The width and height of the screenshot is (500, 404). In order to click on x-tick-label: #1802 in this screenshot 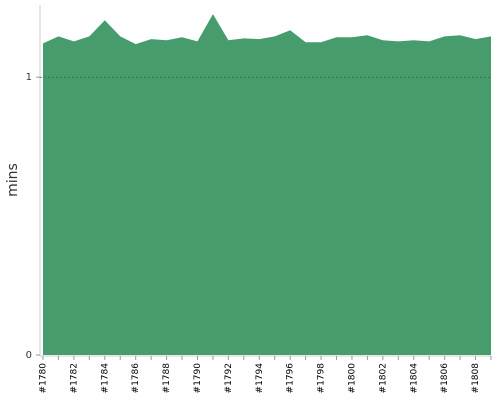, I will do `click(383, 378)`.